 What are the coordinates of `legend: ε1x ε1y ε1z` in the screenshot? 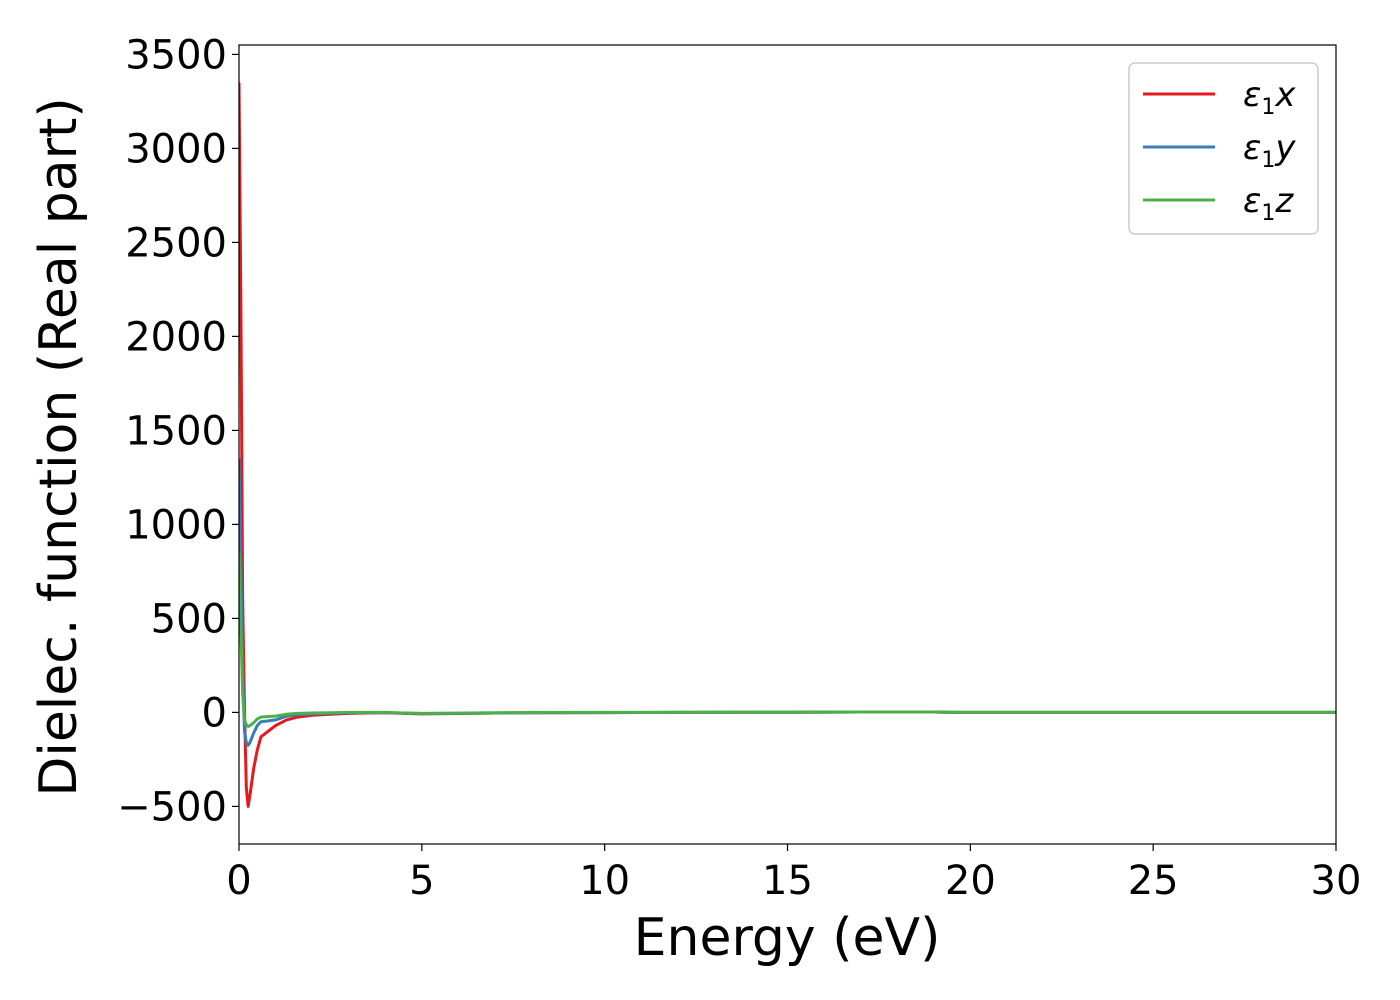 It's located at (1223, 148).